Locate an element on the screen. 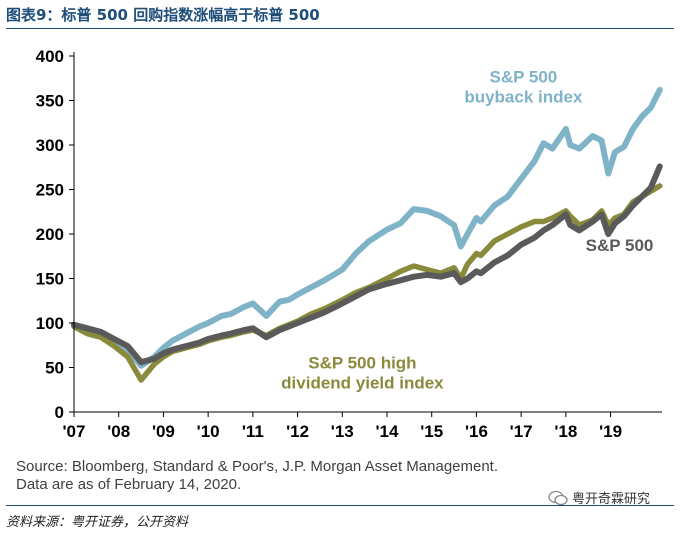 The height and width of the screenshot is (536, 682). x-tick-label: '08 is located at coordinates (118, 431).